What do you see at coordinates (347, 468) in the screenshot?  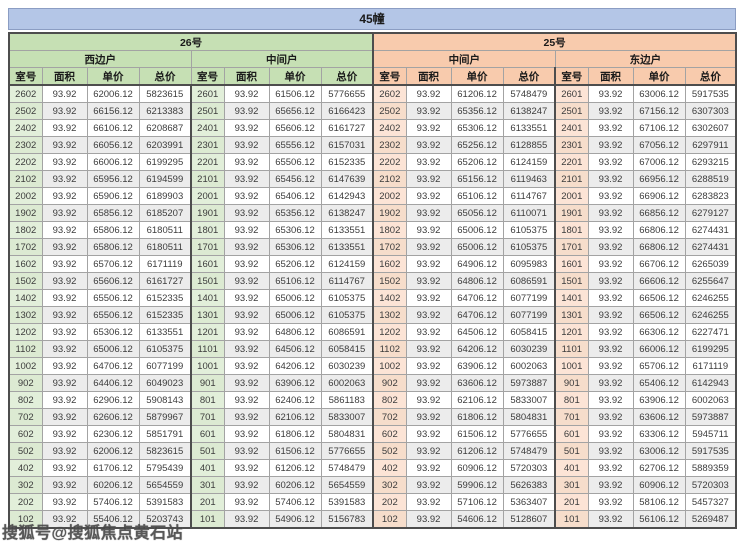 I see `total-cell: 5748479` at bounding box center [347, 468].